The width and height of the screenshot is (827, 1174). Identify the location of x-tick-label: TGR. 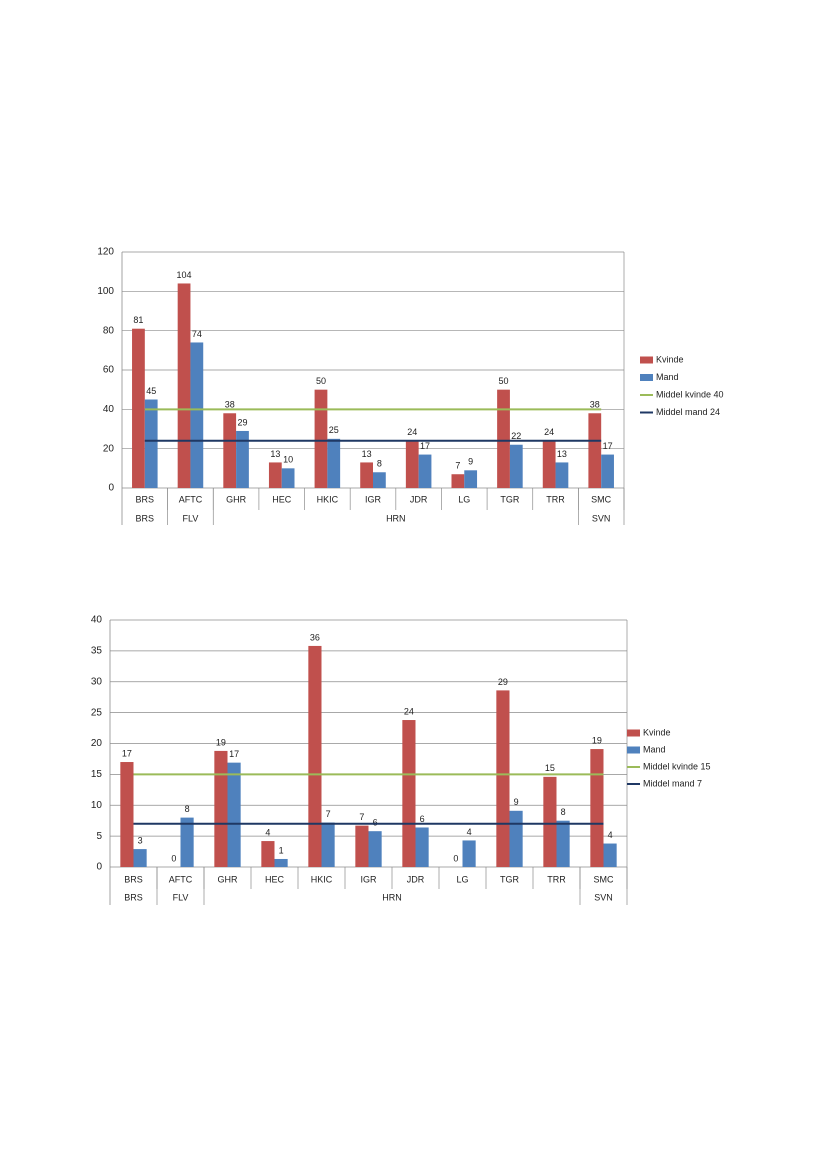
(509, 879).